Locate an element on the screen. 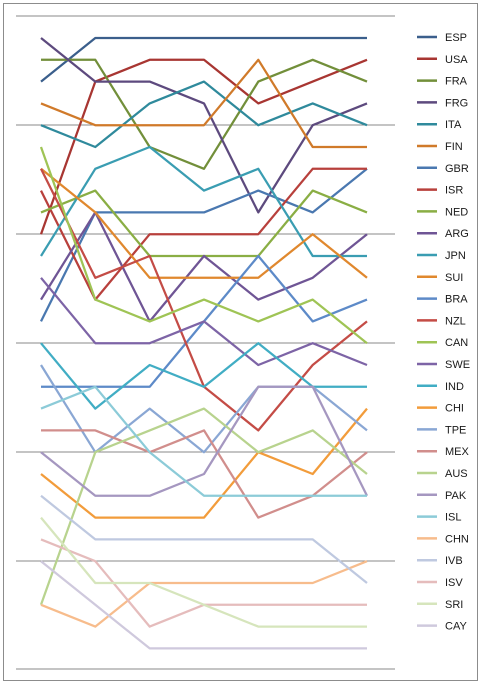 The height and width of the screenshot is (686, 483). series-line-swe is located at coordinates (204, 322).